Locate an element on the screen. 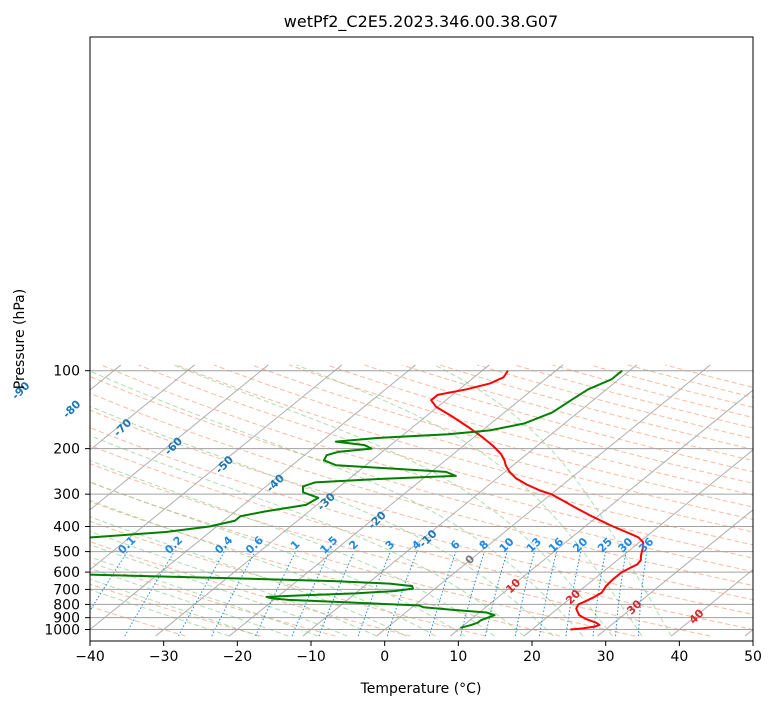 This screenshot has height=708, width=775. x-tick-label: 50 is located at coordinates (753, 657).